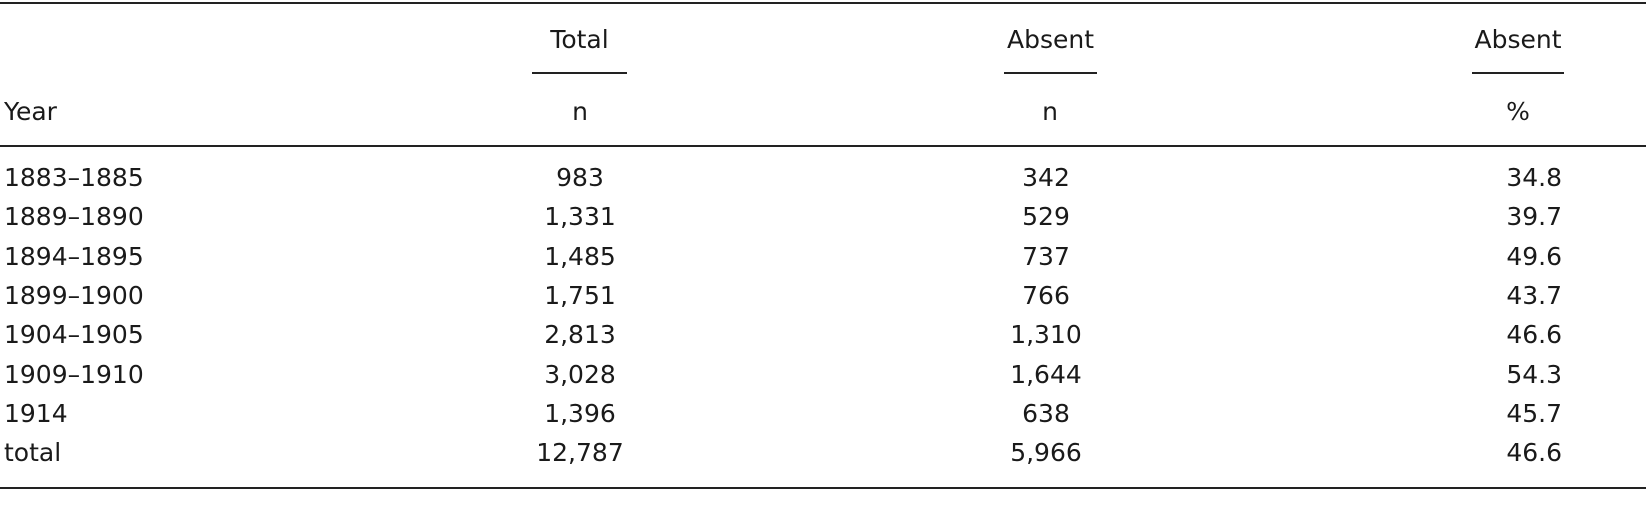 The image size is (1646, 514). What do you see at coordinates (1046, 217) in the screenshot?
I see `cell-value: 529` at bounding box center [1046, 217].